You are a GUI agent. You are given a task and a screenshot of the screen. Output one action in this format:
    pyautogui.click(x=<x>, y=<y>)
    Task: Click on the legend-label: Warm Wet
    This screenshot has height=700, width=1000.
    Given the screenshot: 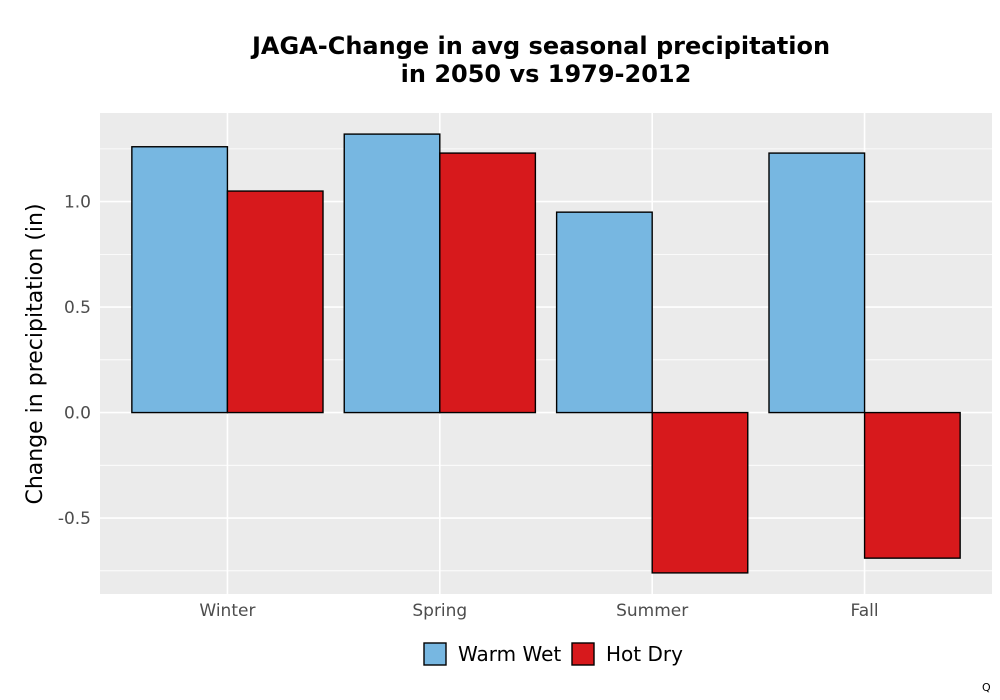 What is the action you would take?
    pyautogui.click(x=509, y=654)
    